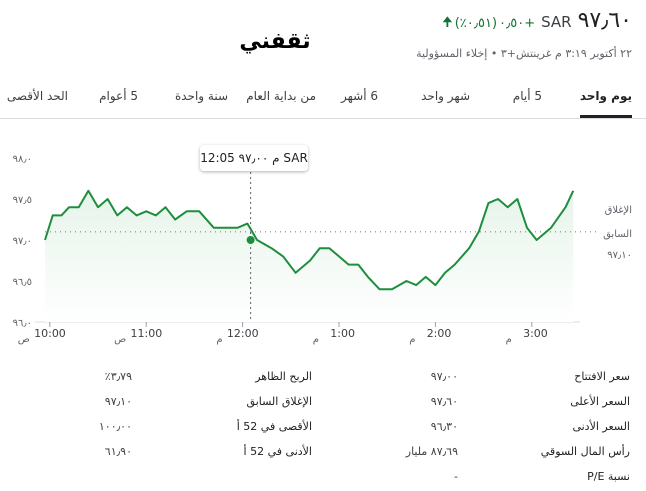  What do you see at coordinates (476, 23) in the screenshot?
I see `change-percent: (٠٫٥١٪)` at bounding box center [476, 23].